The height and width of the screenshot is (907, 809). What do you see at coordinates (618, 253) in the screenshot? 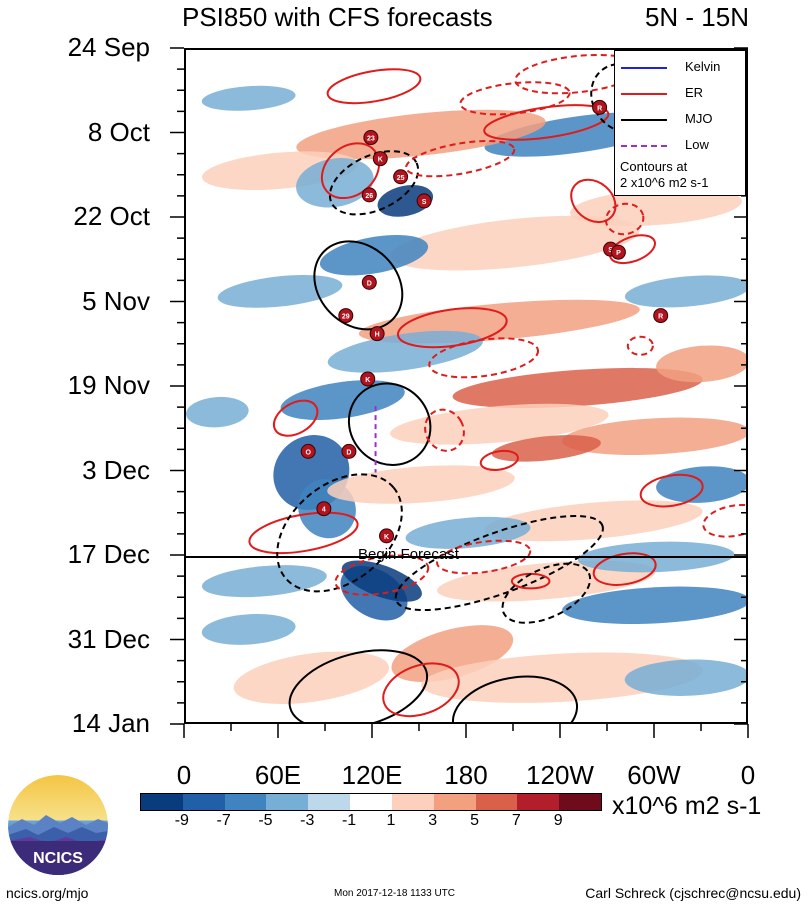
I see `storm-marker-label: P` at bounding box center [618, 253].